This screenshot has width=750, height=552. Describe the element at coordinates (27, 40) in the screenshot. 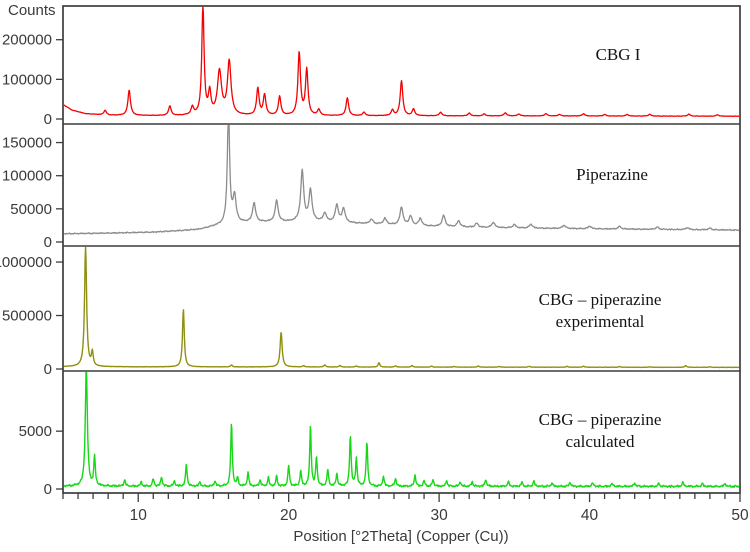

I see `y-tick-label: 200000` at that location.